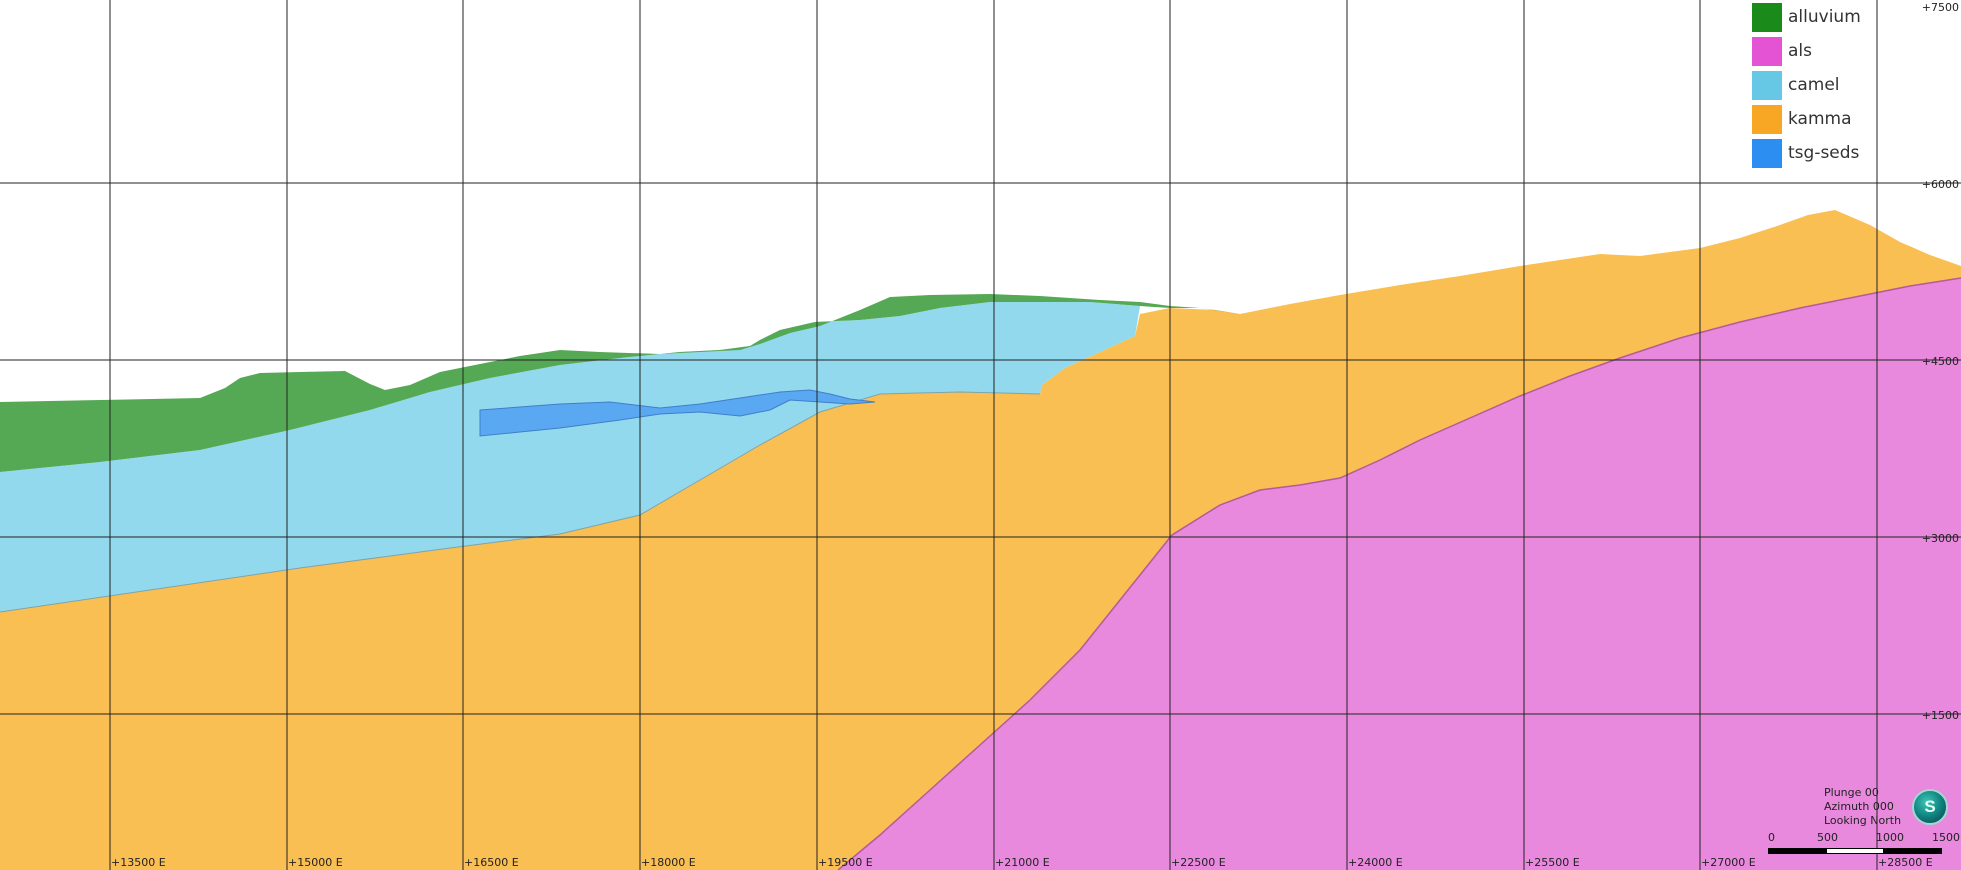 The image size is (1961, 870). What do you see at coordinates (1890, 837) in the screenshot?
I see `scale-bar-label: 1000` at bounding box center [1890, 837].